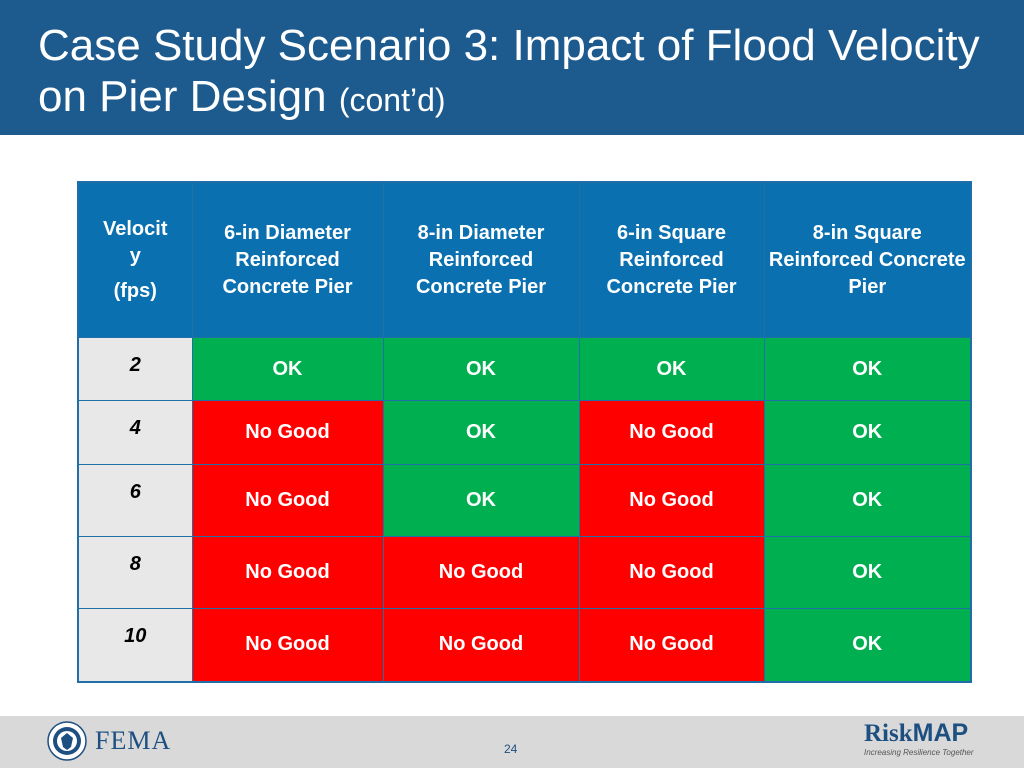 This screenshot has width=1024, height=768. I want to click on table-row: 6 No Good OK No Good OK, so click(524, 500).